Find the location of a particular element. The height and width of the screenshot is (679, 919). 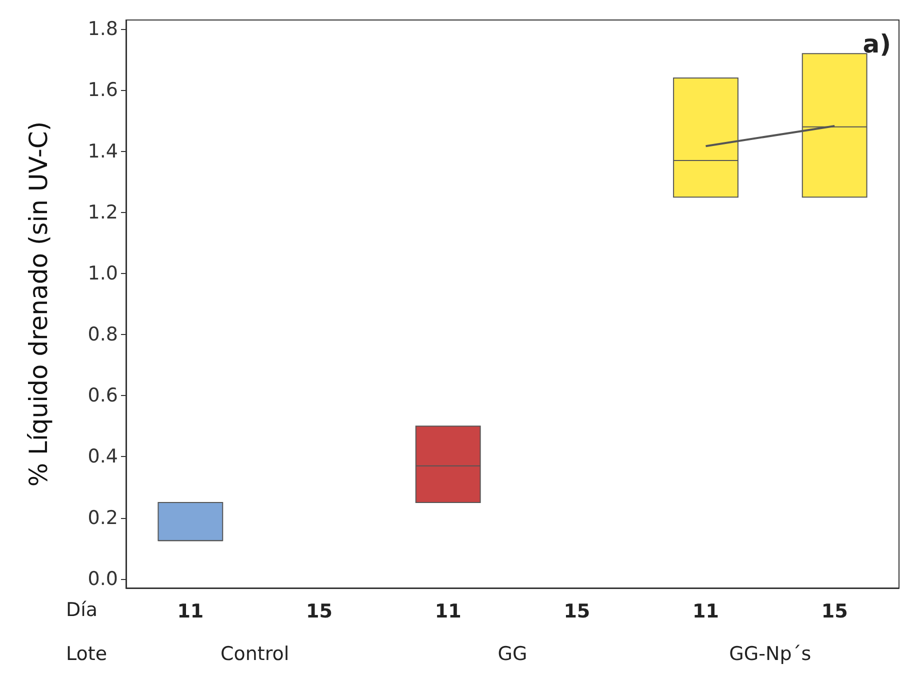

y-tick-label: 0.6 is located at coordinates (103, 395).